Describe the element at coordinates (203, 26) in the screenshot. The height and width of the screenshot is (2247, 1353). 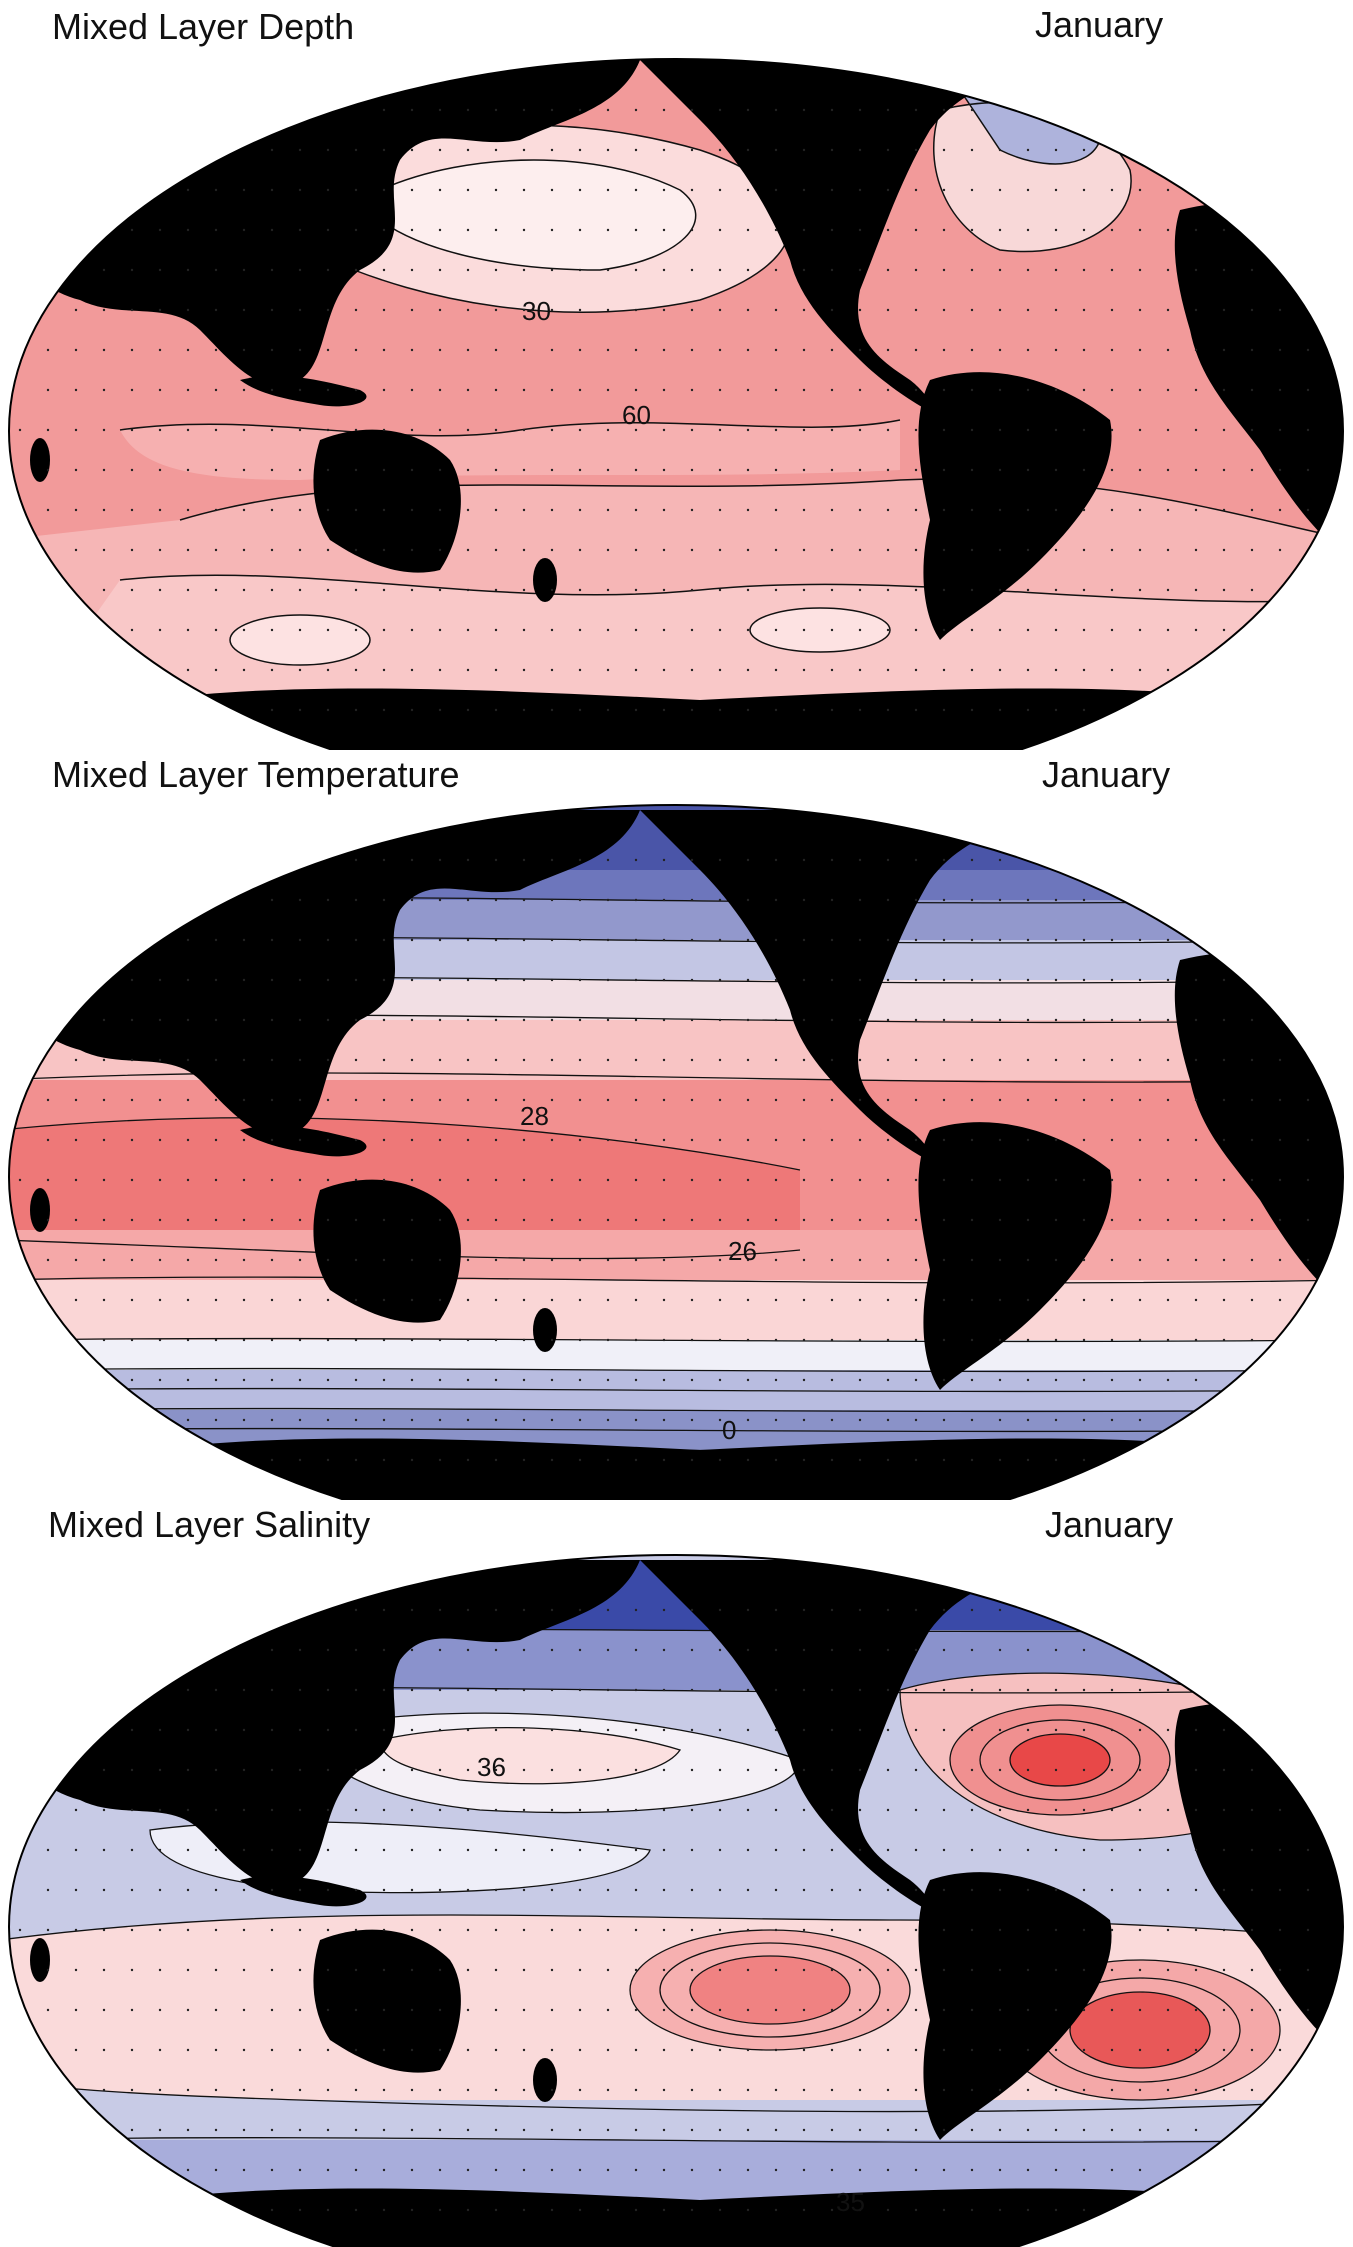
I see `panel-title: Mixed Layer Depth` at that location.